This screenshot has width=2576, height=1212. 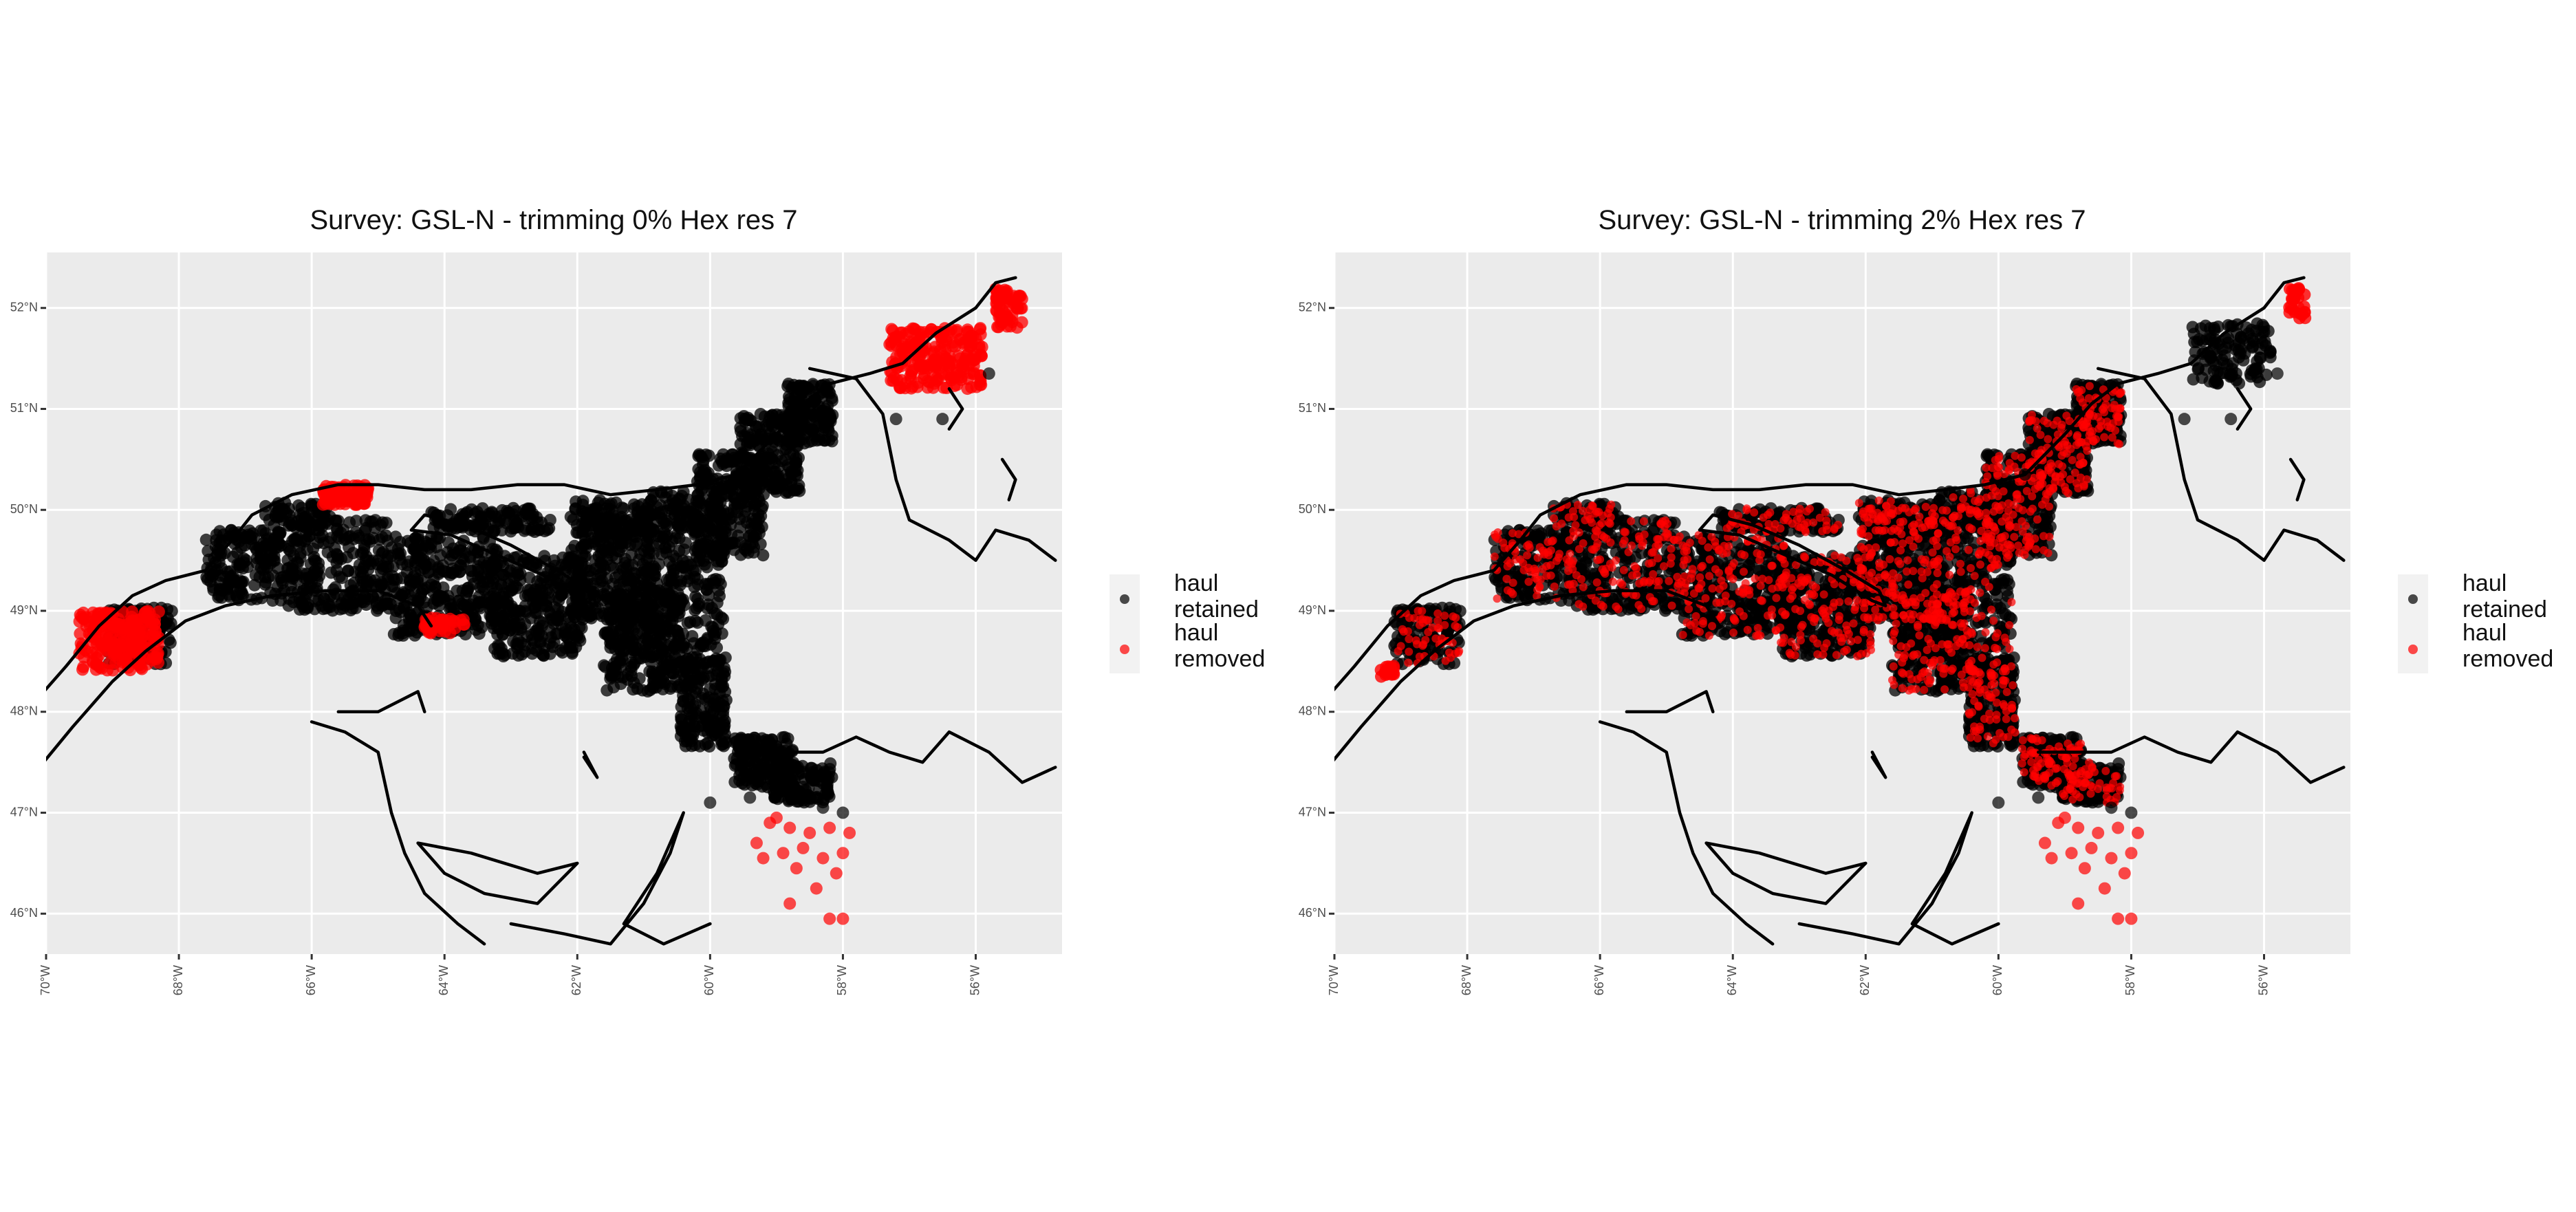 What do you see at coordinates (24, 509) in the screenshot?
I see `y-tick-label: 50°N` at bounding box center [24, 509].